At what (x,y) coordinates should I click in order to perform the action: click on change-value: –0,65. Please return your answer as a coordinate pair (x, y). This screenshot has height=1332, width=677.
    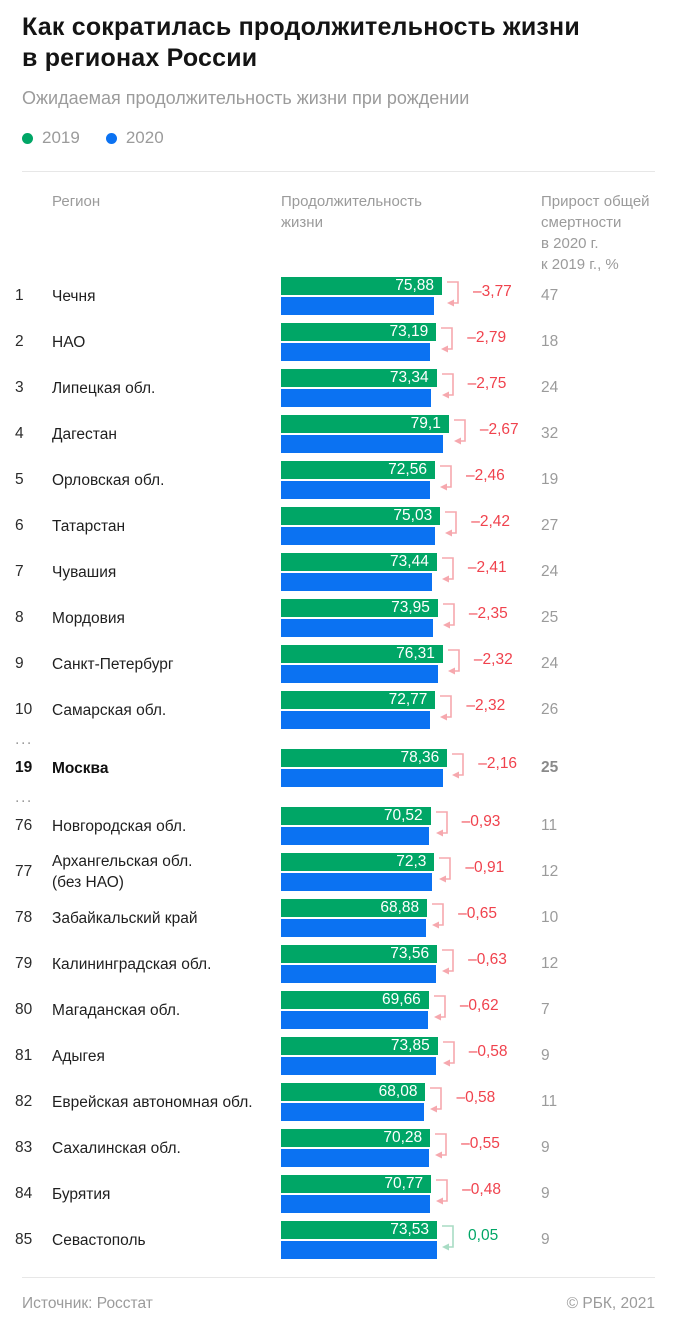
    Looking at the image, I should click on (477, 913).